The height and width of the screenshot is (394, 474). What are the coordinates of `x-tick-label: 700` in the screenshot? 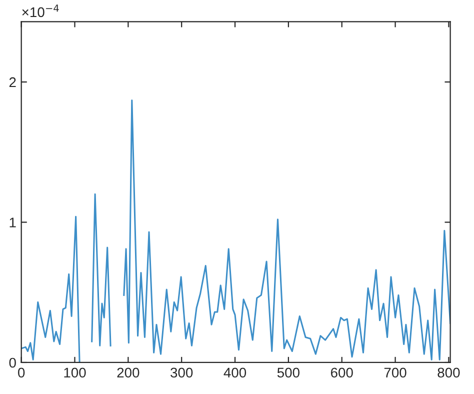 It's located at (395, 373).